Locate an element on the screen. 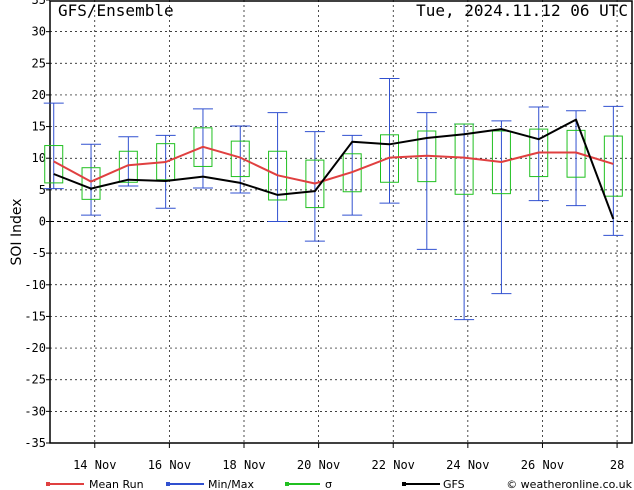  x-tick-label: 18 Nov is located at coordinates (243, 465).